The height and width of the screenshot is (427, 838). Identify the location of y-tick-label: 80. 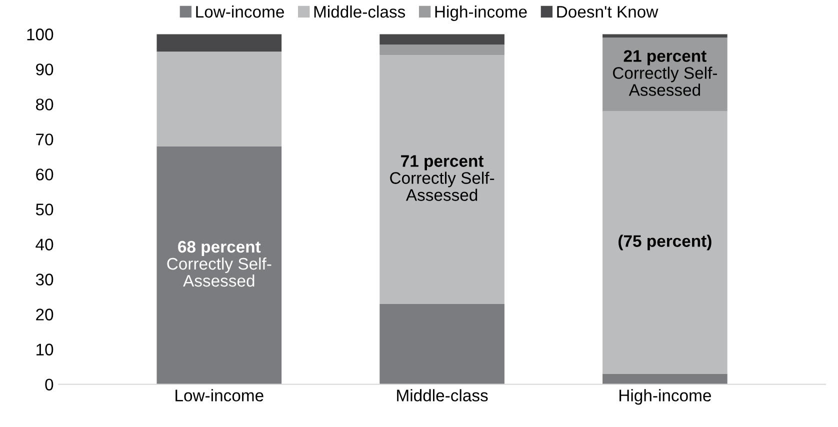
(45, 104).